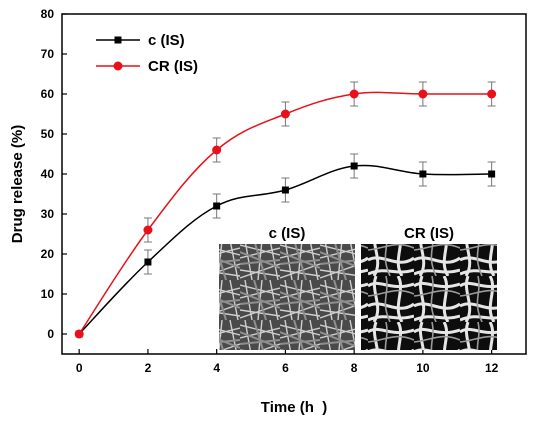  What do you see at coordinates (287, 297) in the screenshot?
I see `sem-image-c-is` at bounding box center [287, 297].